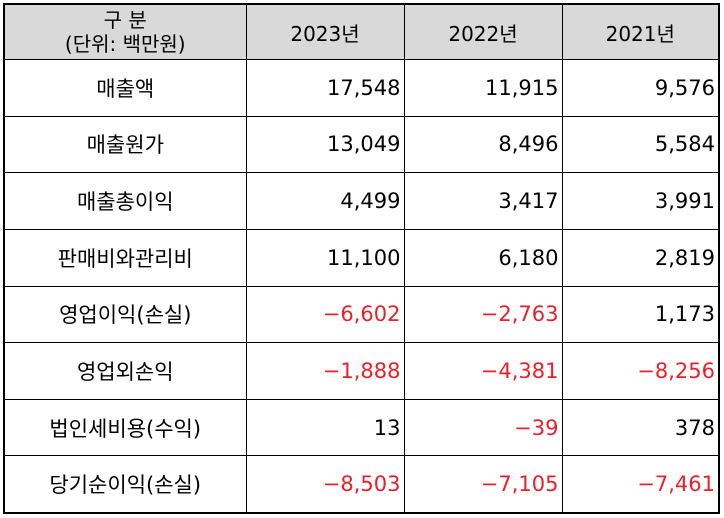 Image resolution: width=724 pixels, height=518 pixels. What do you see at coordinates (483, 257) in the screenshot?
I see `cell-value: 6,180` at bounding box center [483, 257].